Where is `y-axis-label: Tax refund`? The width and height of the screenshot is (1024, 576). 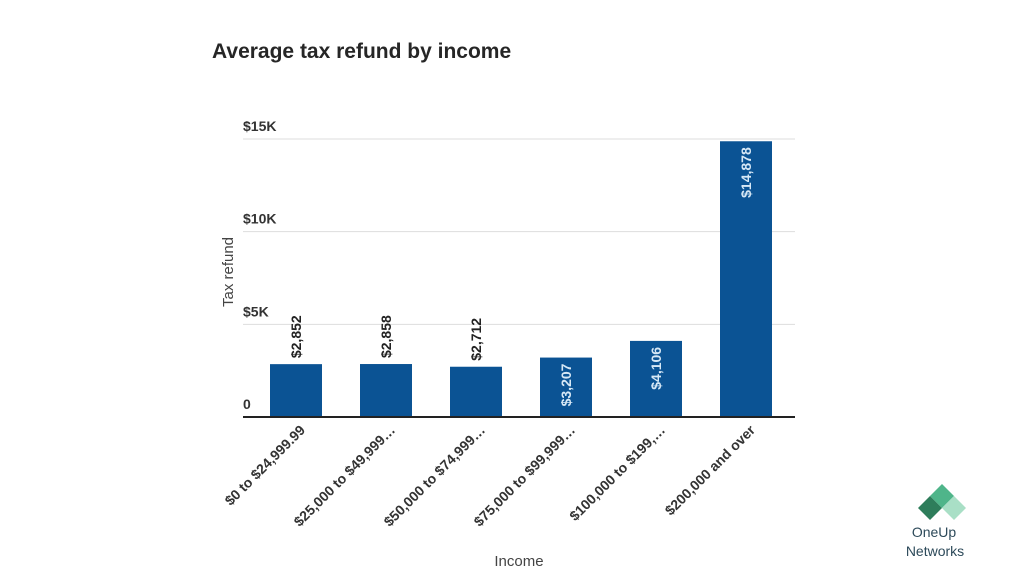
y-axis-label: Tax refund is located at coordinates (228, 272).